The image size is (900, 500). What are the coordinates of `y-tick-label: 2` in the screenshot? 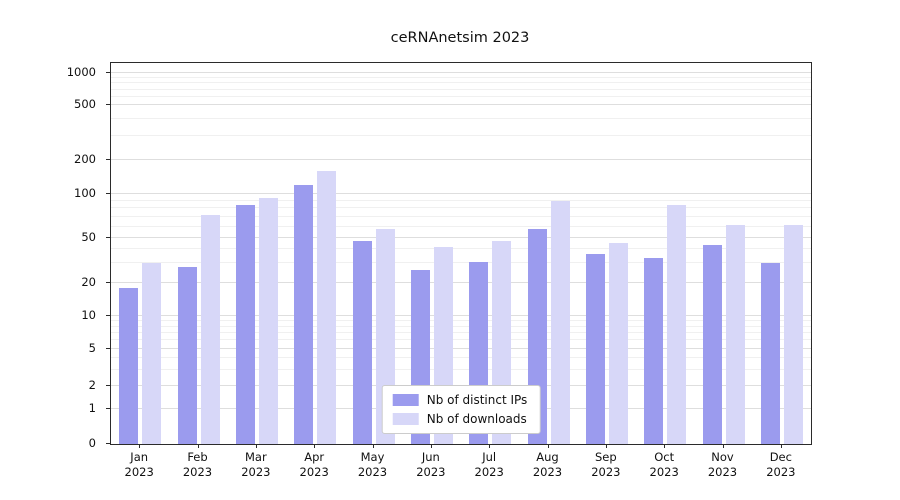 It's located at (92, 385).